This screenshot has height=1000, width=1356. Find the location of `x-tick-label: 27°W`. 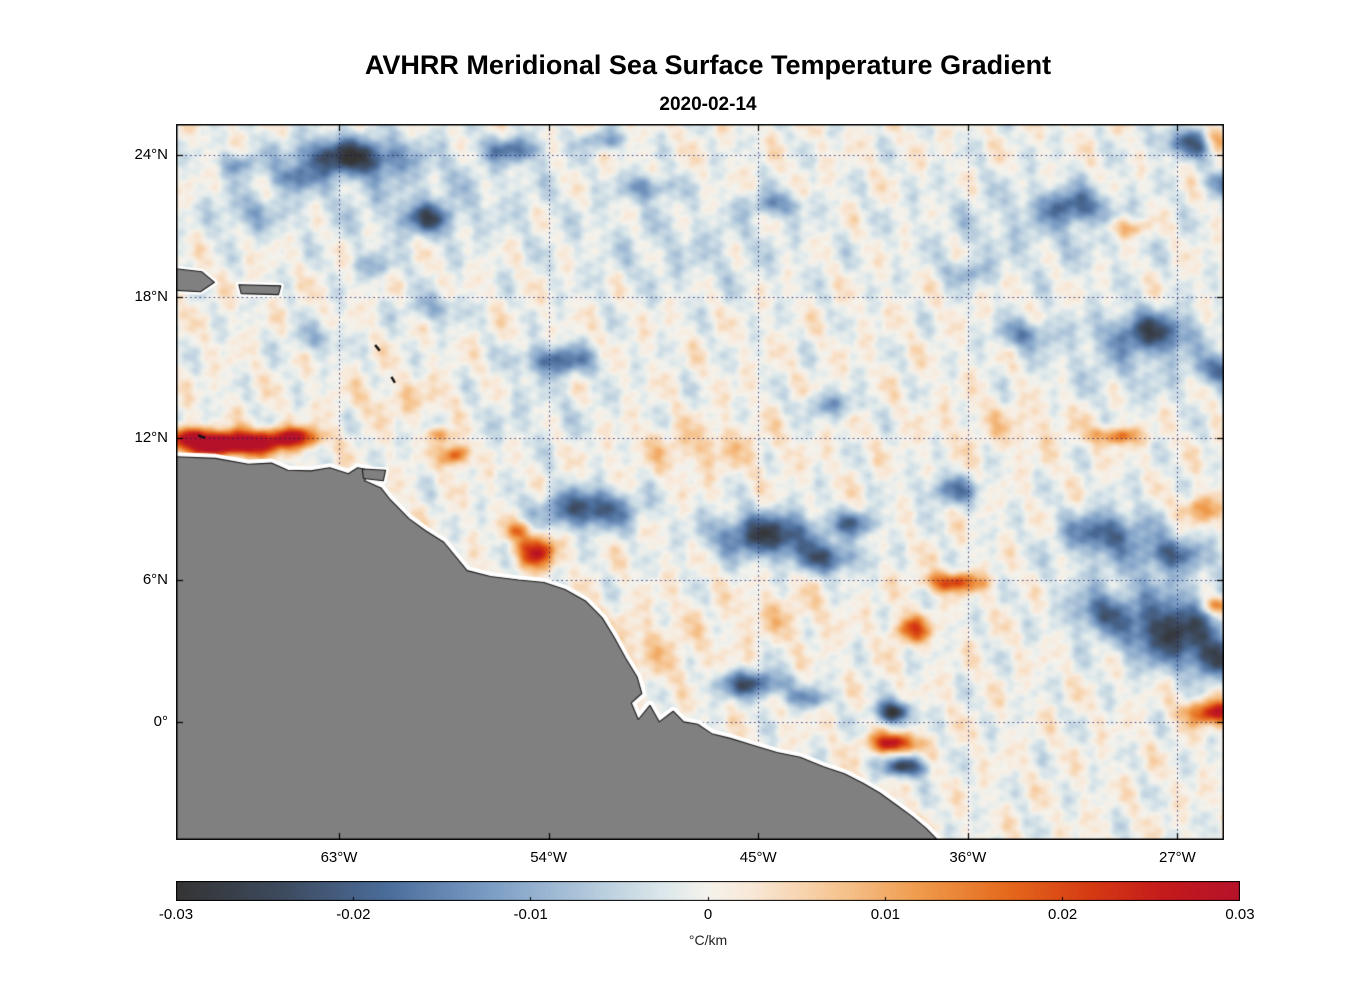

x-tick-label: 27°W is located at coordinates (1177, 857).